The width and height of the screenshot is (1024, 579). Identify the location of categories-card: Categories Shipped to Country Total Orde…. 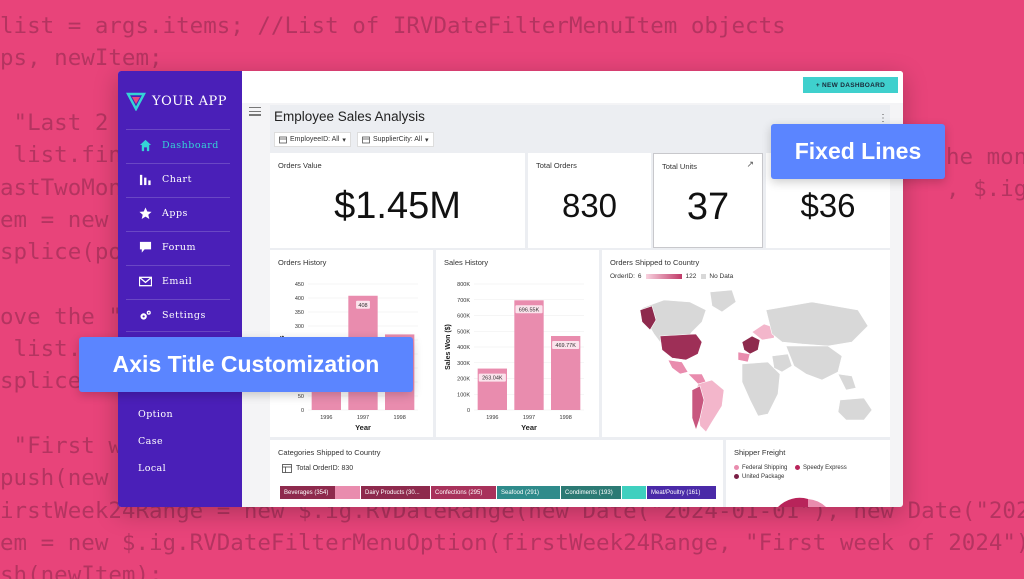
(496, 473).